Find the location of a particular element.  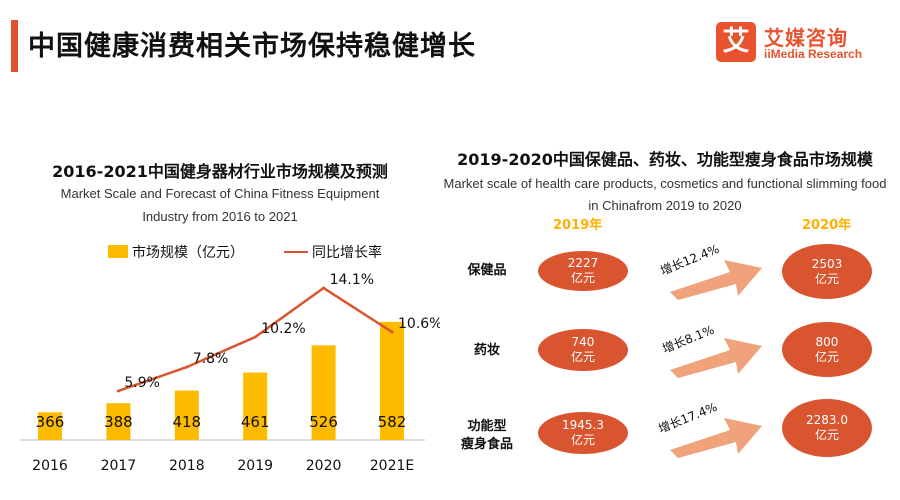

x-tick-label: 2021E is located at coordinates (392, 466).